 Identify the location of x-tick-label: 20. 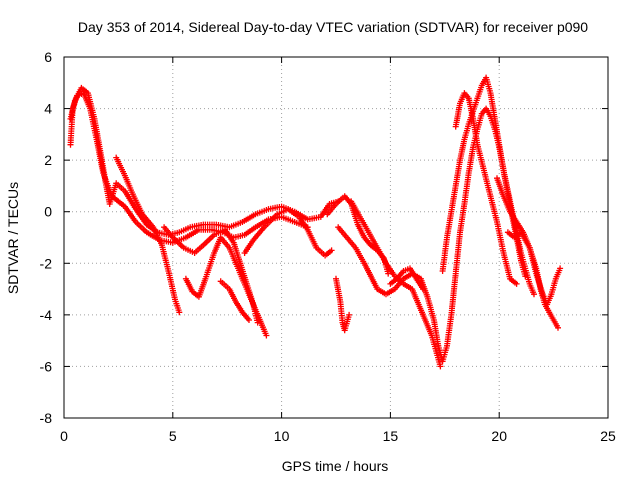
(499, 436).